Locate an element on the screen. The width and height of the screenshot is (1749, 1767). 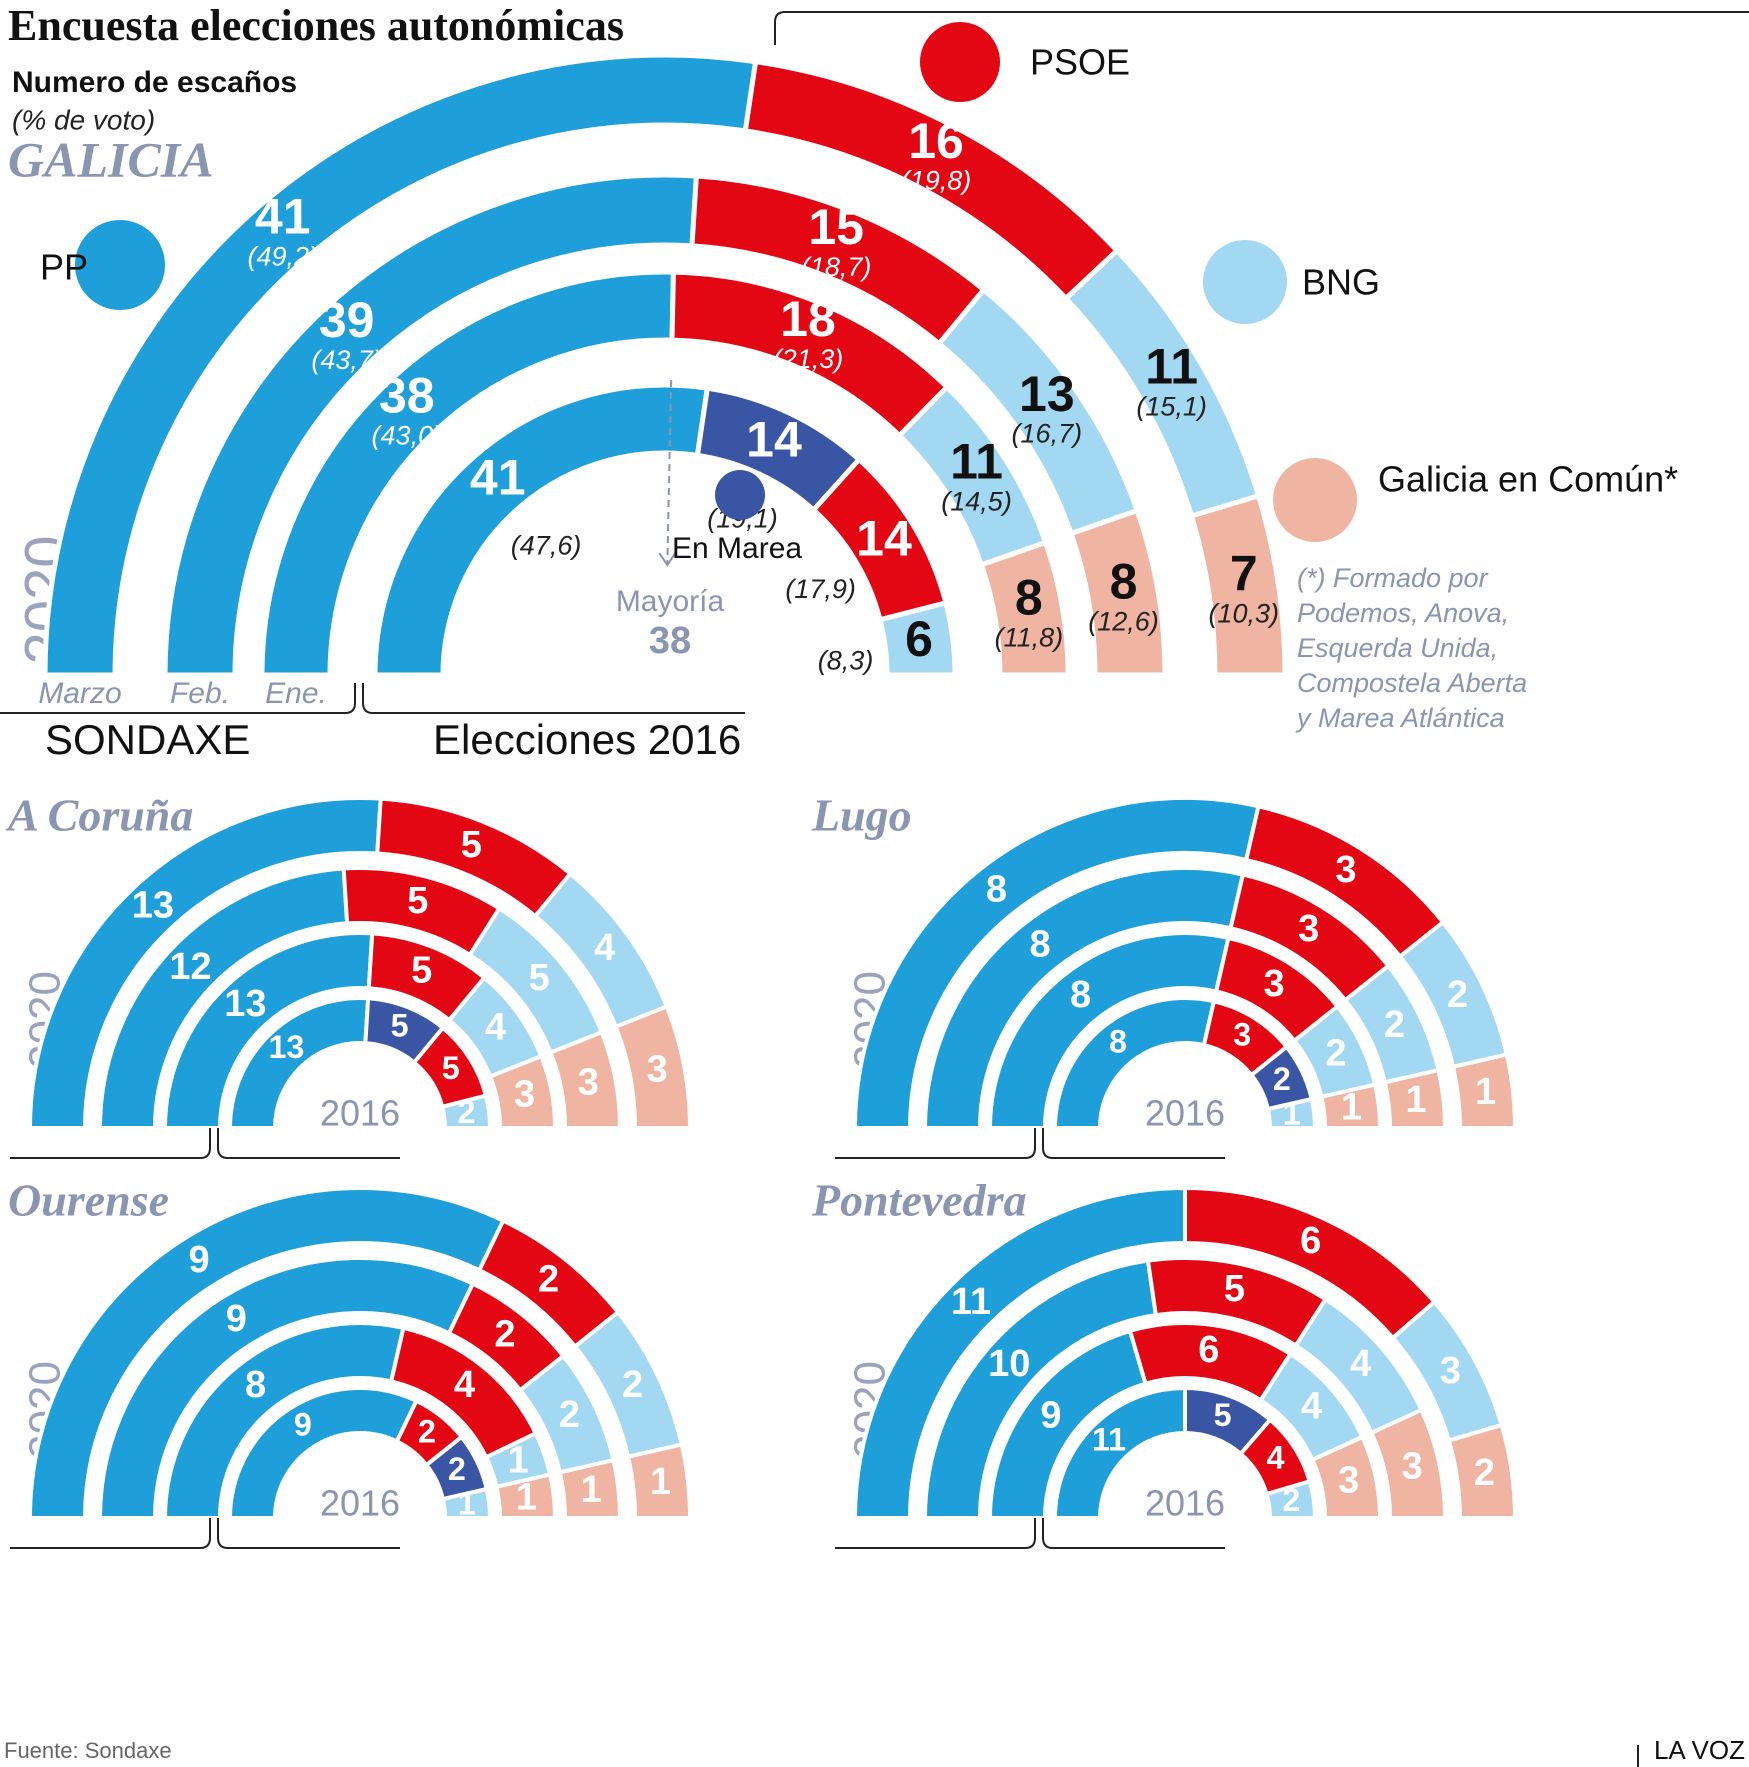
seat-label: 39 is located at coordinates (347, 320).